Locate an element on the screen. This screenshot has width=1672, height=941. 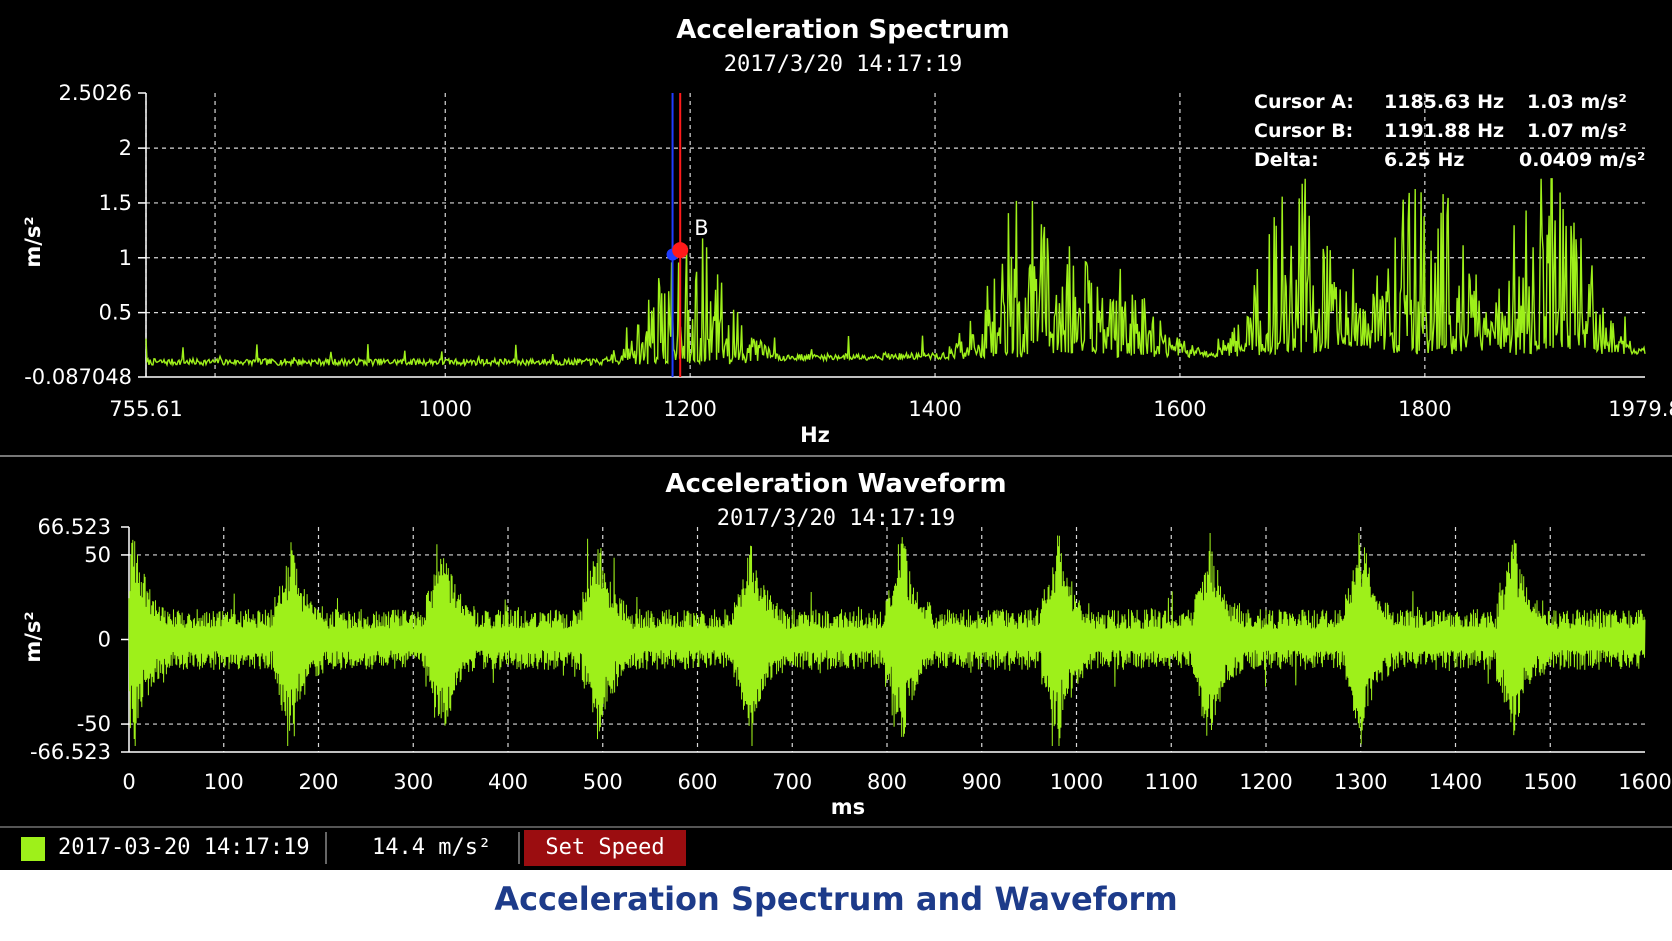
cursor-a-label: Cursor A: is located at coordinates (1304, 102).